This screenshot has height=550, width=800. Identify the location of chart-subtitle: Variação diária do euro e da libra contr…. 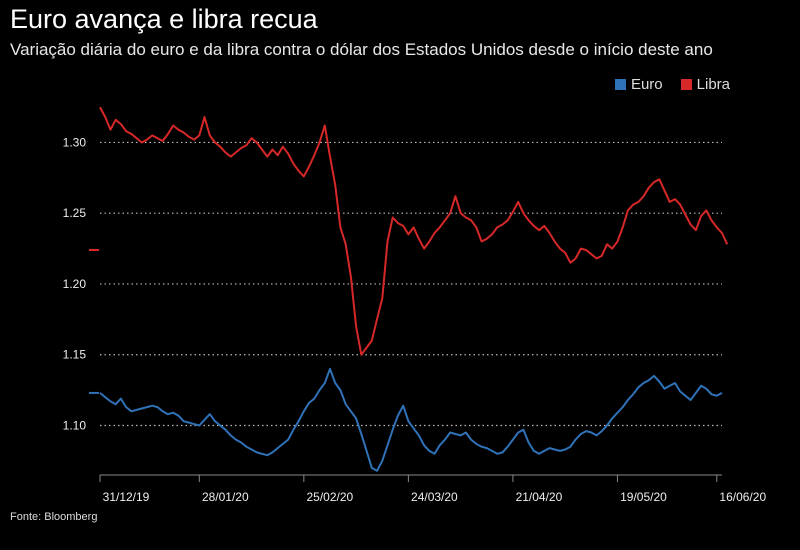
(361, 49).